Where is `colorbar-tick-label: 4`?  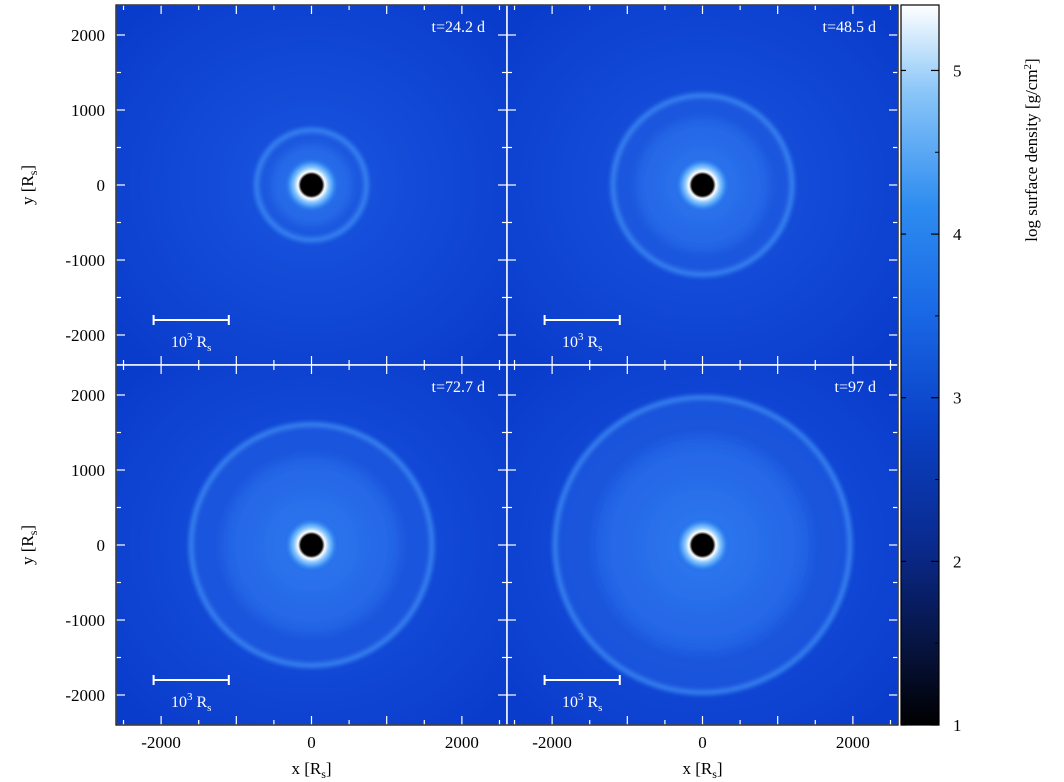
colorbar-tick-label: 4 is located at coordinates (957, 234).